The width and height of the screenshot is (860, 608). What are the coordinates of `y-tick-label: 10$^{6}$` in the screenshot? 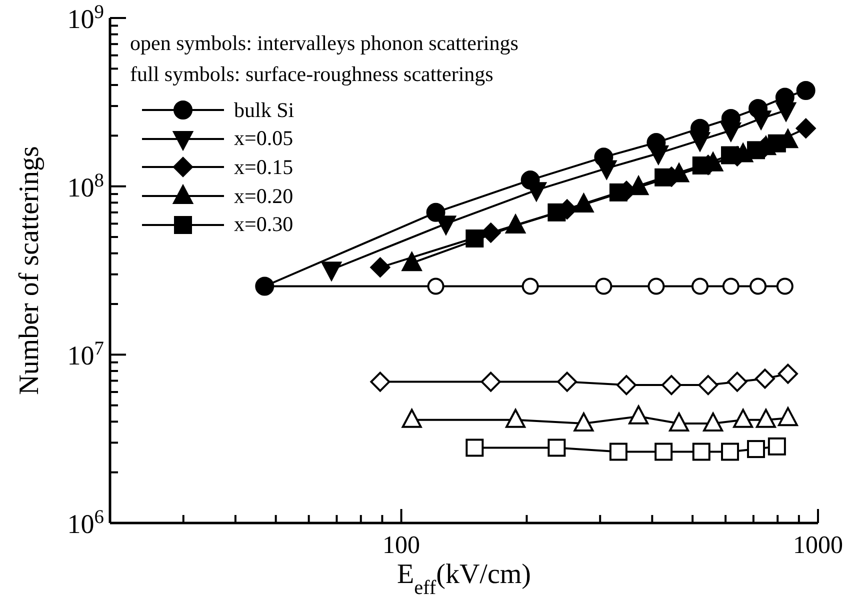 It's located at (85, 522).